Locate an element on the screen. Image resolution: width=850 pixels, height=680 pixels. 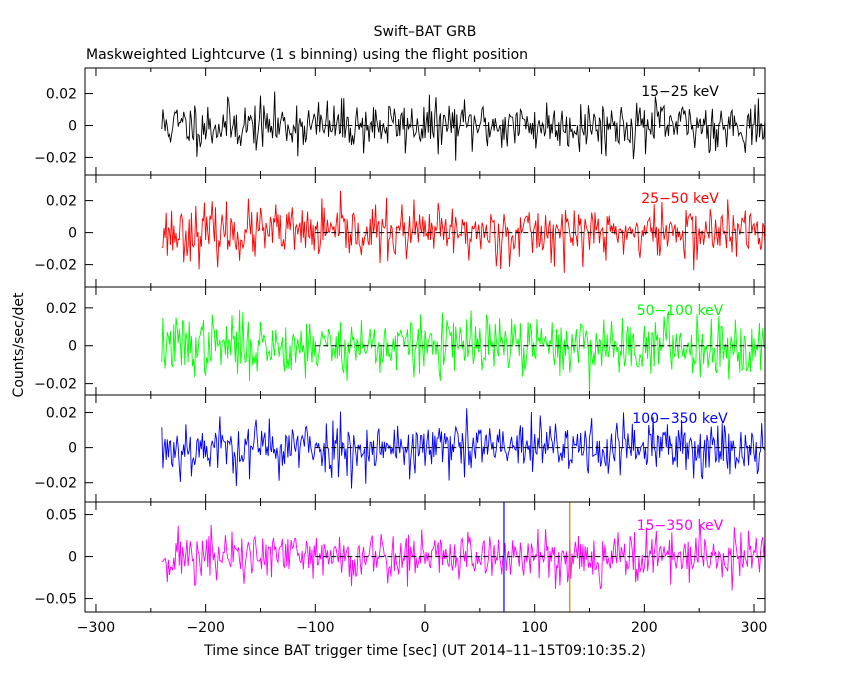
y-tick-label-50-100: 0 is located at coordinates (72, 347).